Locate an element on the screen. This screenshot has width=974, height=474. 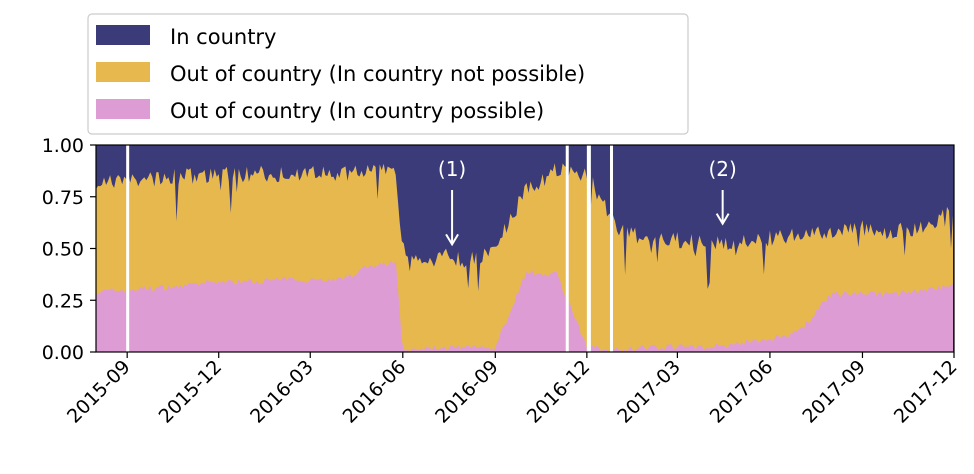
legend-label: Out of country (In country possible) is located at coordinates (357, 111).